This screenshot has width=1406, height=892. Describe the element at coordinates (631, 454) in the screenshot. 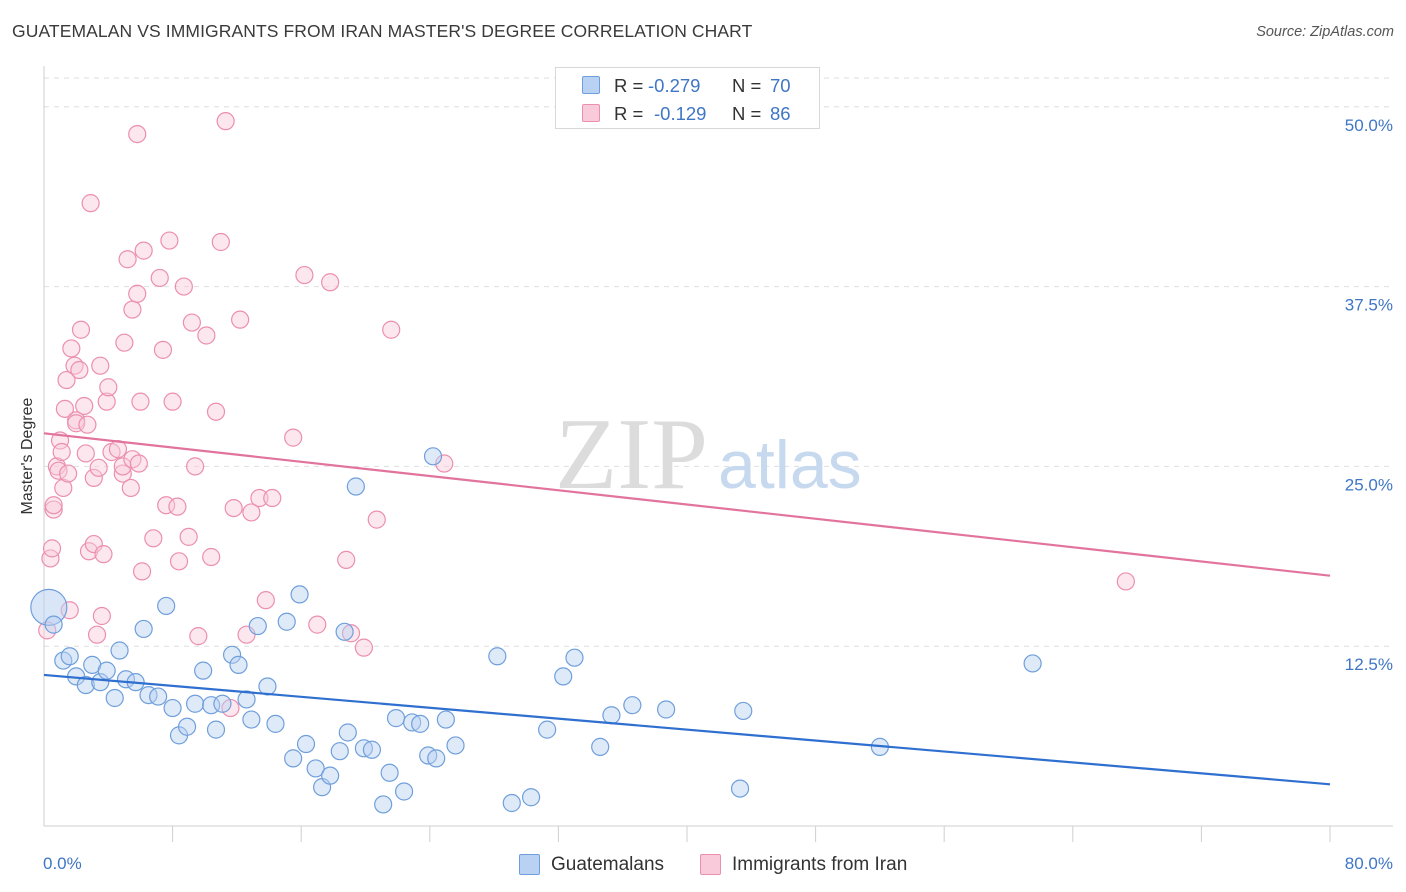

I see `watermark-zip: ZIP` at that location.